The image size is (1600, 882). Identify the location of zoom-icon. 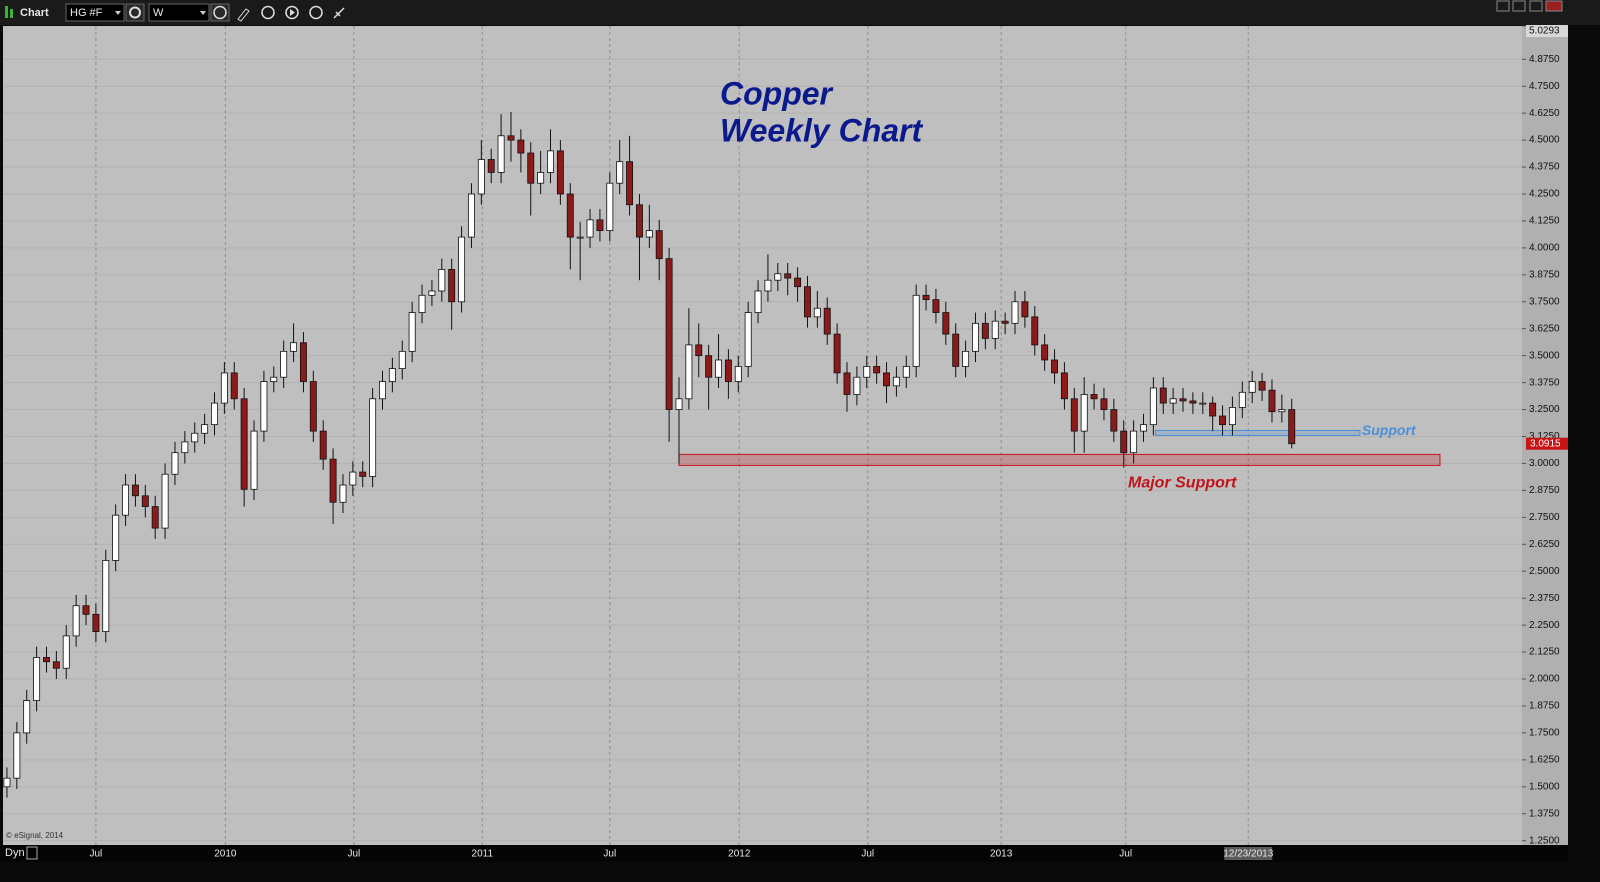
(316, 12).